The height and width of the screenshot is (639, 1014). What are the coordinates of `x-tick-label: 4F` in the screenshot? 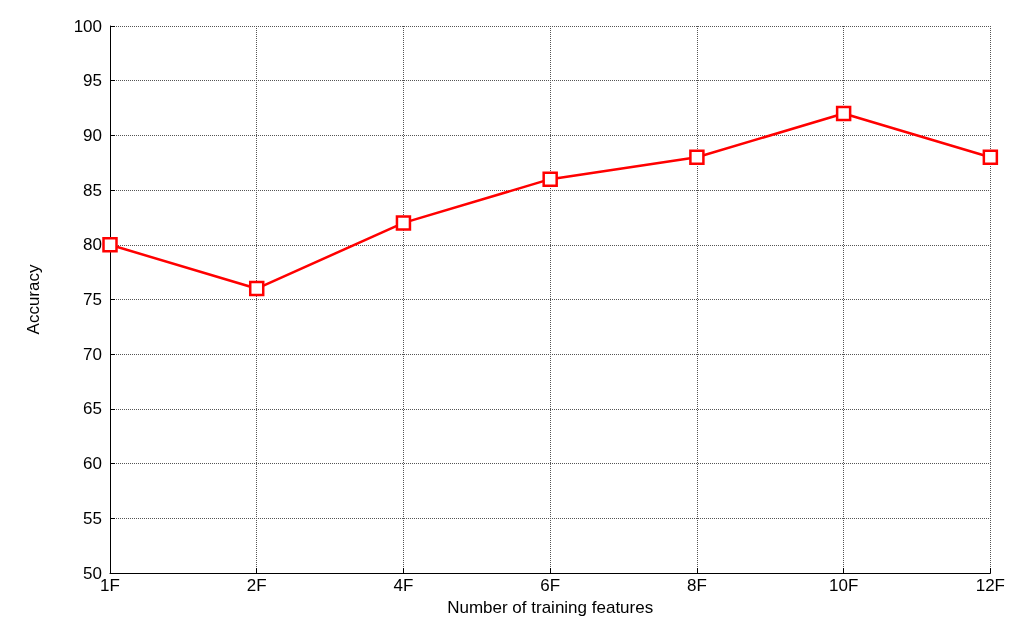 It's located at (403, 585).